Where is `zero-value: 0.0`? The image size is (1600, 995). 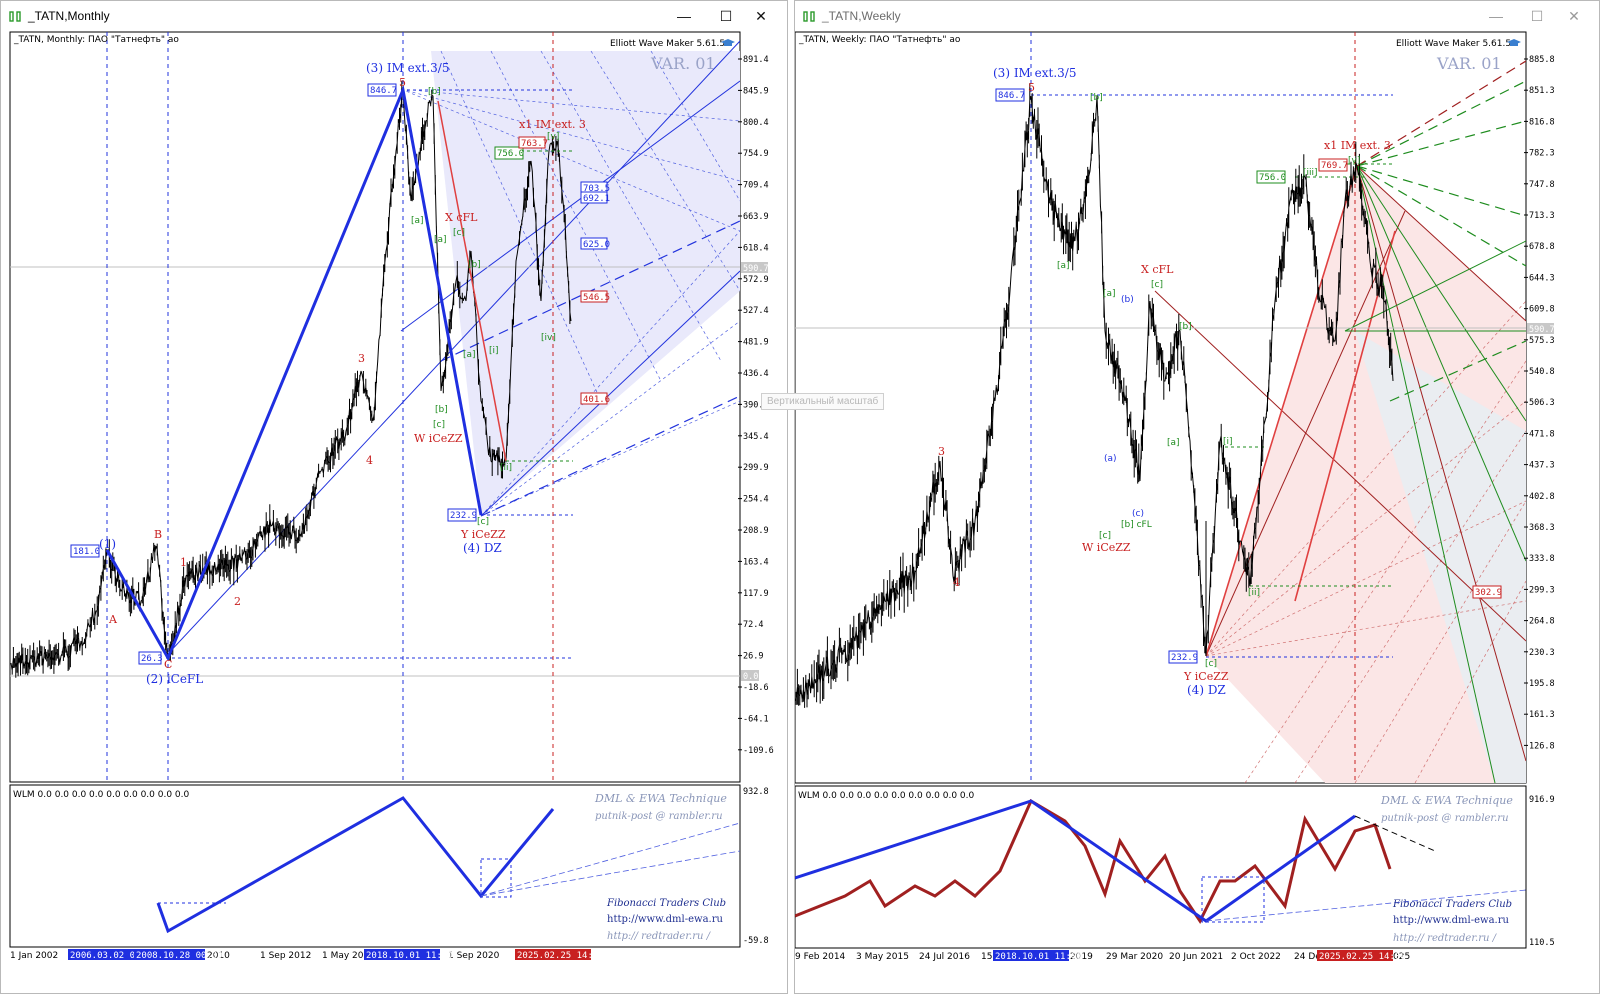 zero-value: 0.0 is located at coordinates (750, 677).